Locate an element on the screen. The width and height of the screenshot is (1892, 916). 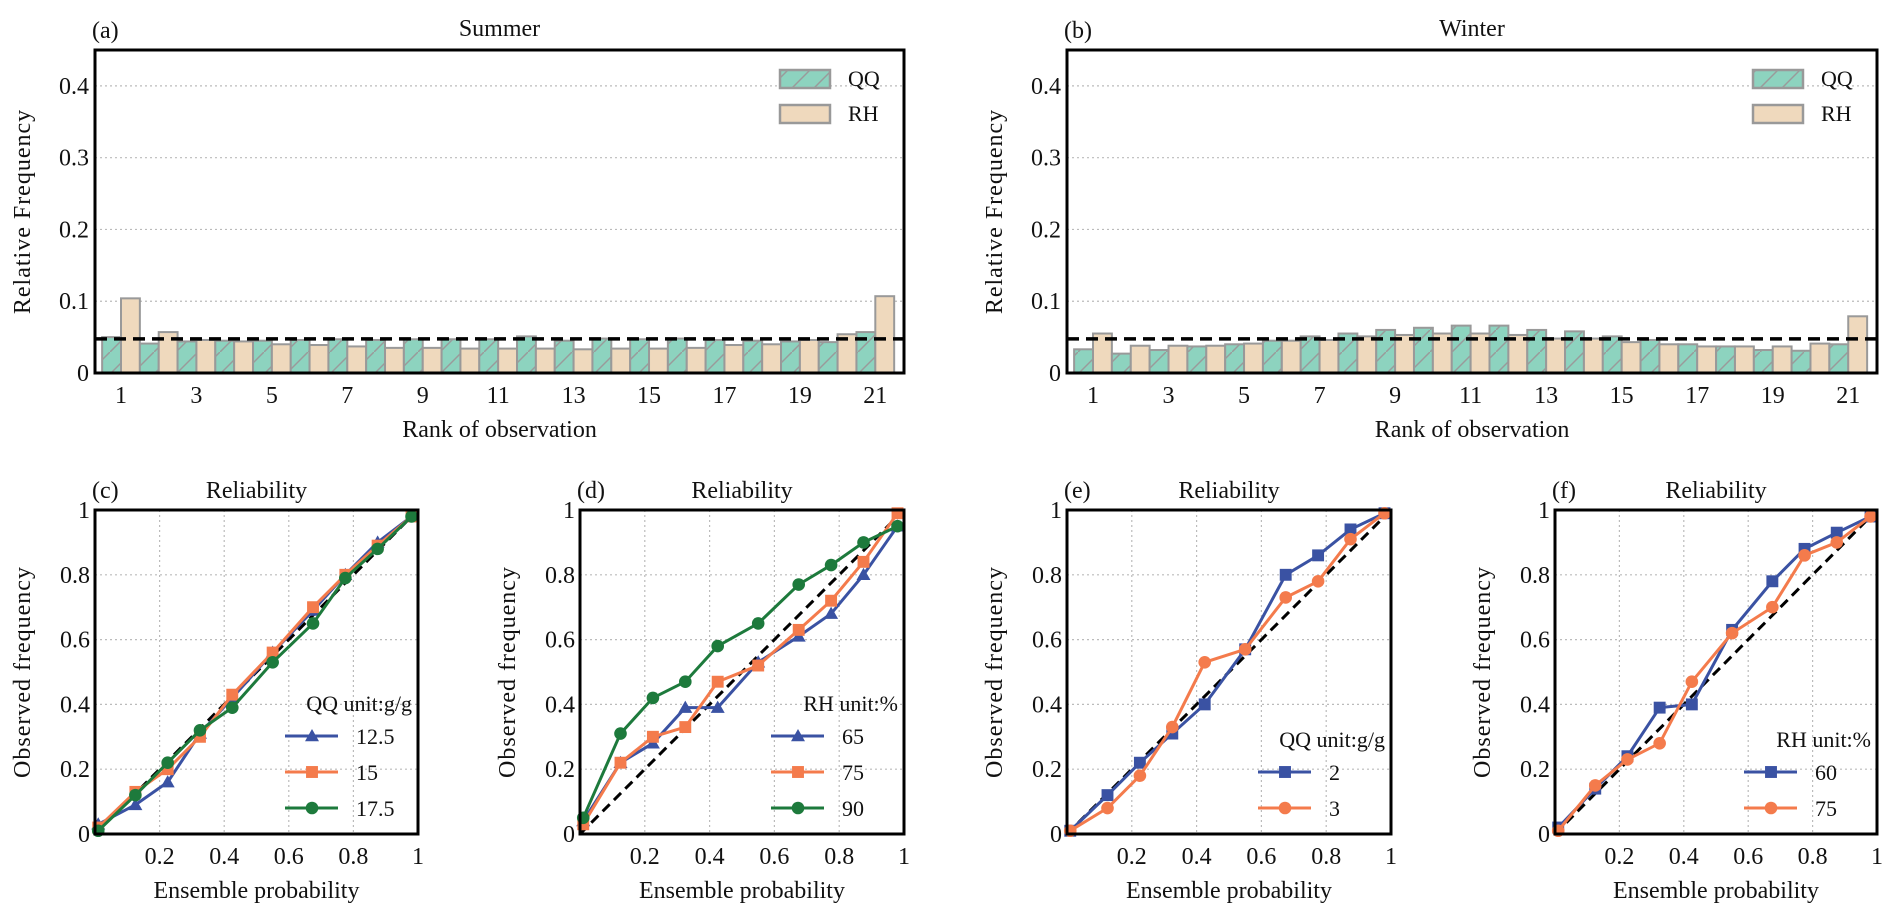
x-tick-label: 3 is located at coordinates (1169, 396).